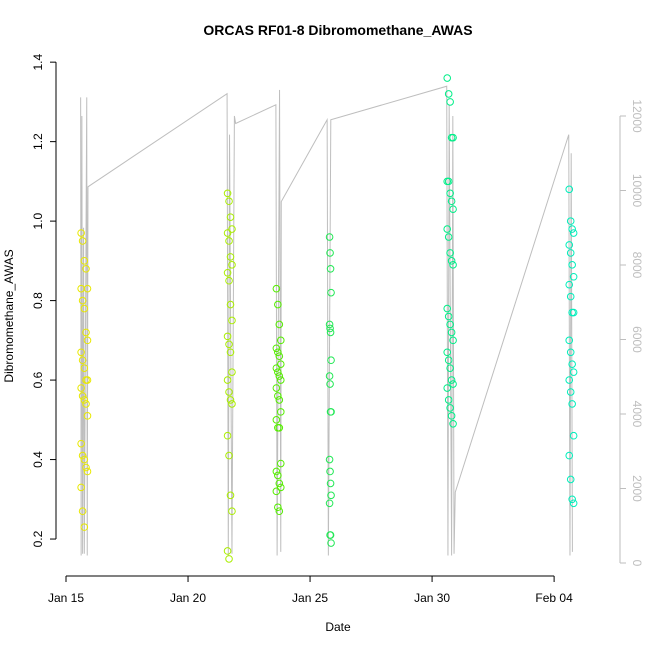 Image resolution: width=650 pixels, height=655 pixels. What do you see at coordinates (554, 598) in the screenshot?
I see `x-tick-label: Feb 04` at bounding box center [554, 598].